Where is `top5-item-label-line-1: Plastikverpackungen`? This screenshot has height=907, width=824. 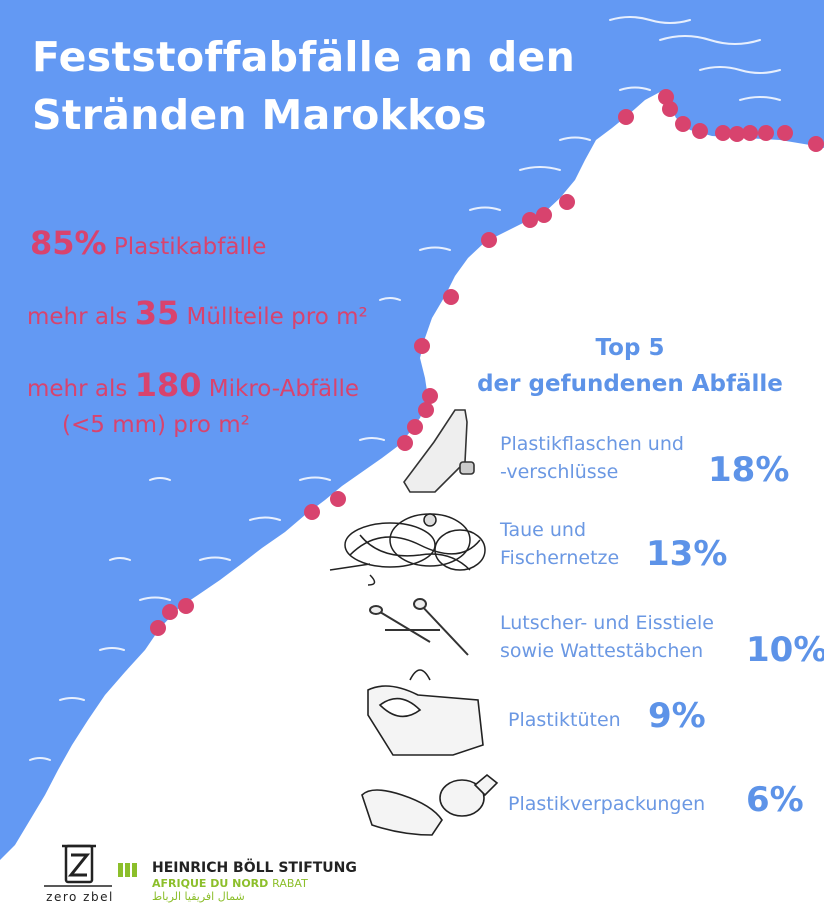 top5-item-label-line-1: Plastikverpackungen is located at coordinates (607, 804).